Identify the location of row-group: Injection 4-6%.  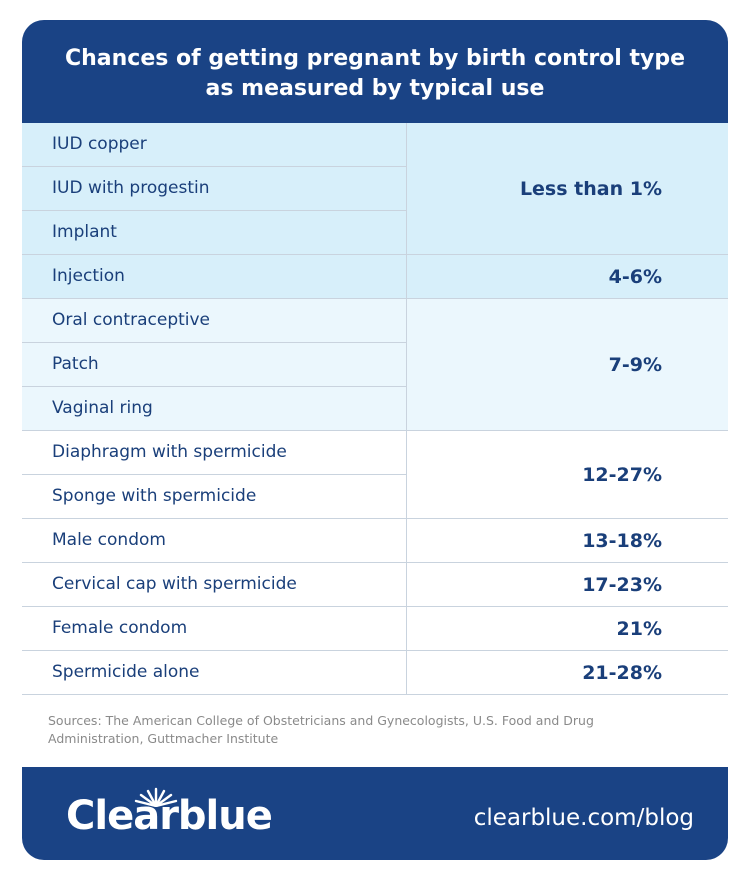
(375, 277).